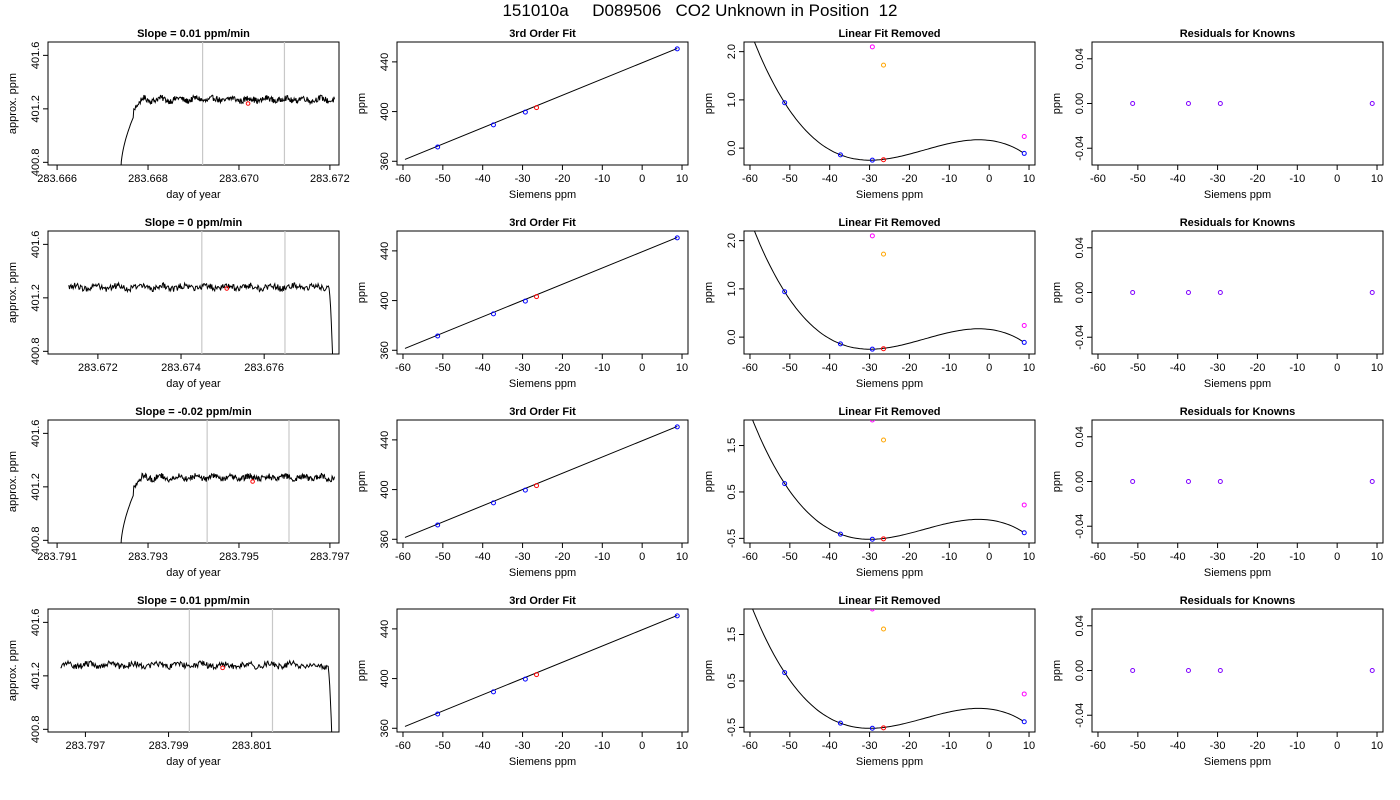 This screenshot has width=1400, height=800. Describe the element at coordinates (201, 317) in the screenshot. I see `ppm-trace` at that location.